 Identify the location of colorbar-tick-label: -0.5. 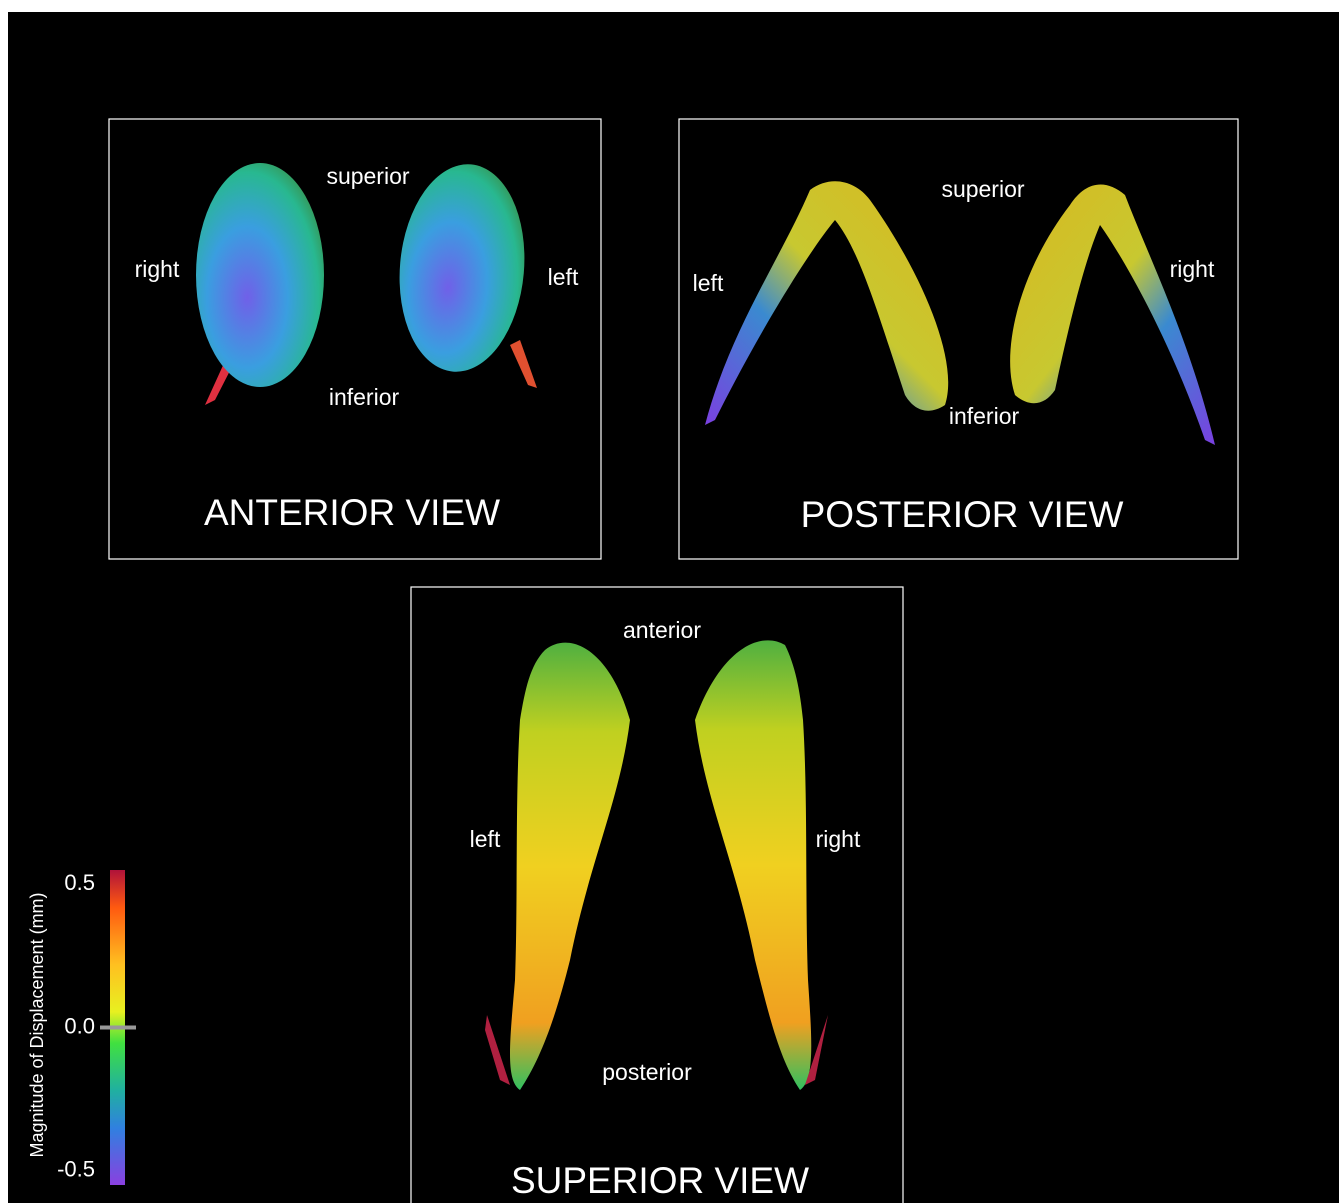
(76, 1168).